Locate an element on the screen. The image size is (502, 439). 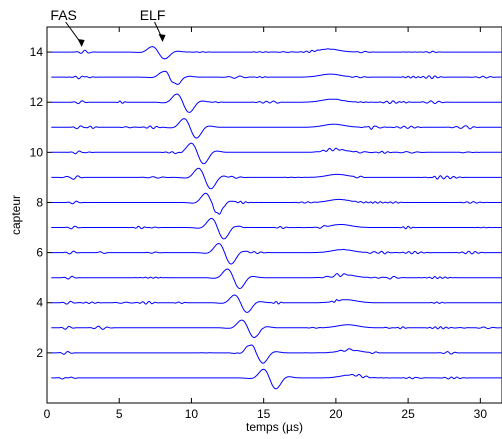
x-tick-label: 0 is located at coordinates (47, 414).